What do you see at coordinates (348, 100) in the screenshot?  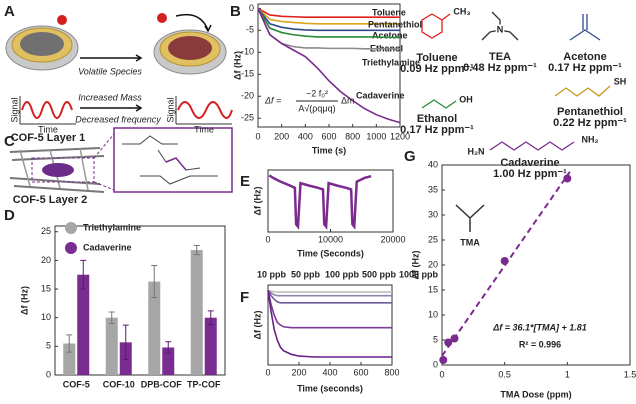 I see `equation: Δm` at bounding box center [348, 100].